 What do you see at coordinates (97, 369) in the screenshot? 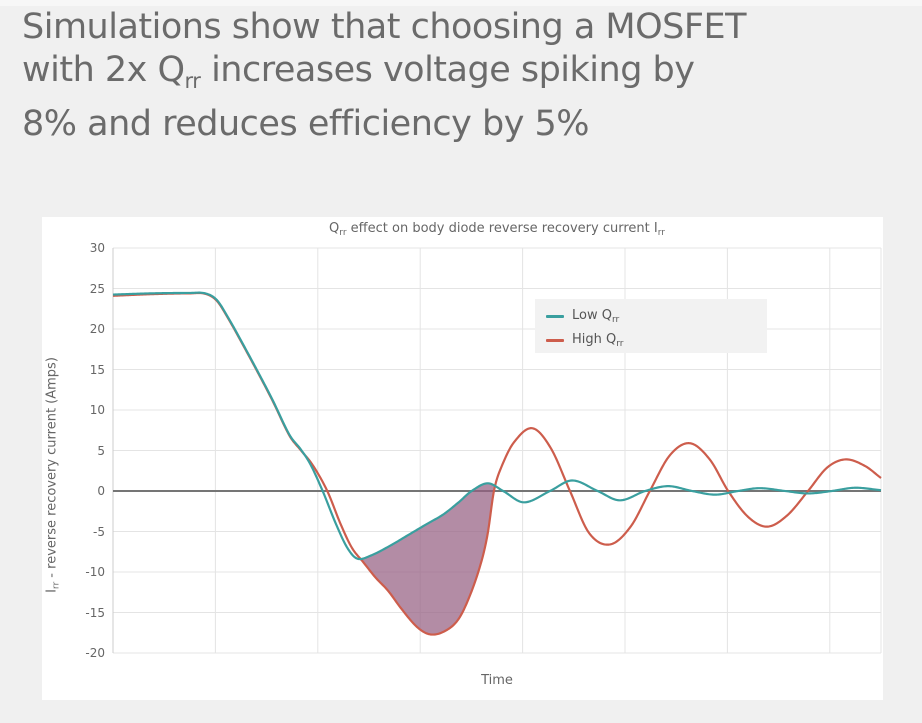
I see `y-tick-label: 15` at bounding box center [97, 369].